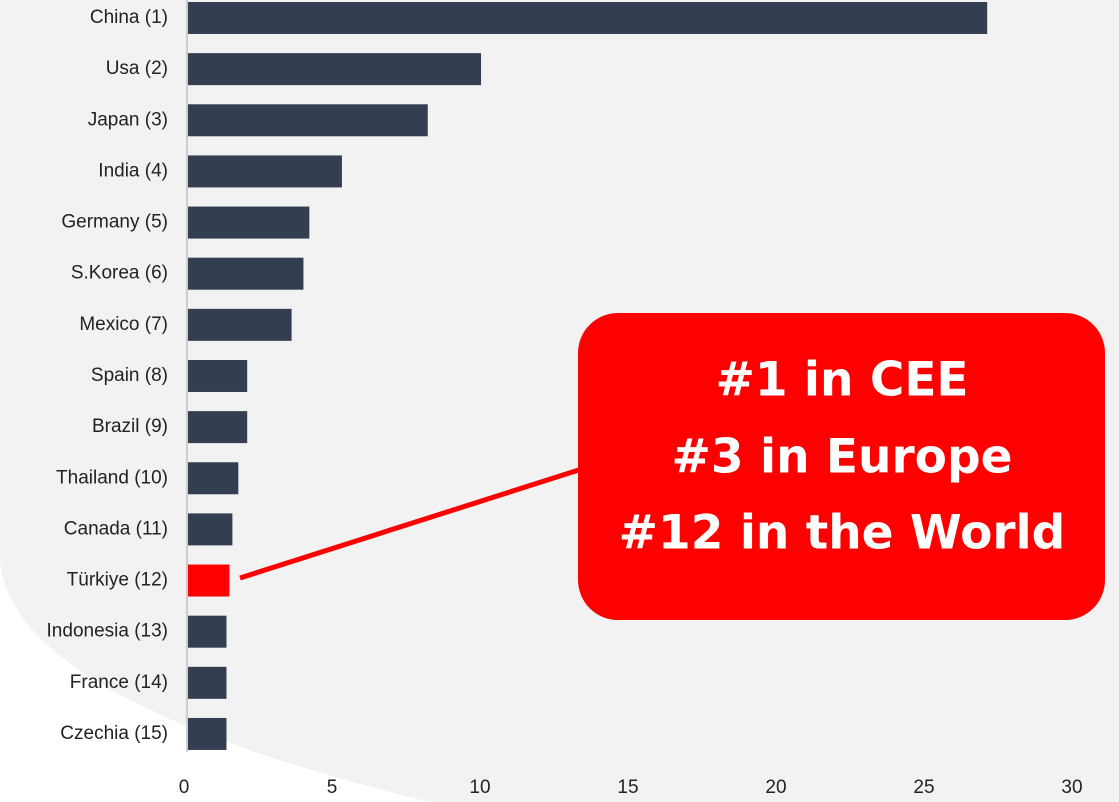  What do you see at coordinates (119, 273) in the screenshot?
I see `y-tick-label: S.Korea (6)` at bounding box center [119, 273].